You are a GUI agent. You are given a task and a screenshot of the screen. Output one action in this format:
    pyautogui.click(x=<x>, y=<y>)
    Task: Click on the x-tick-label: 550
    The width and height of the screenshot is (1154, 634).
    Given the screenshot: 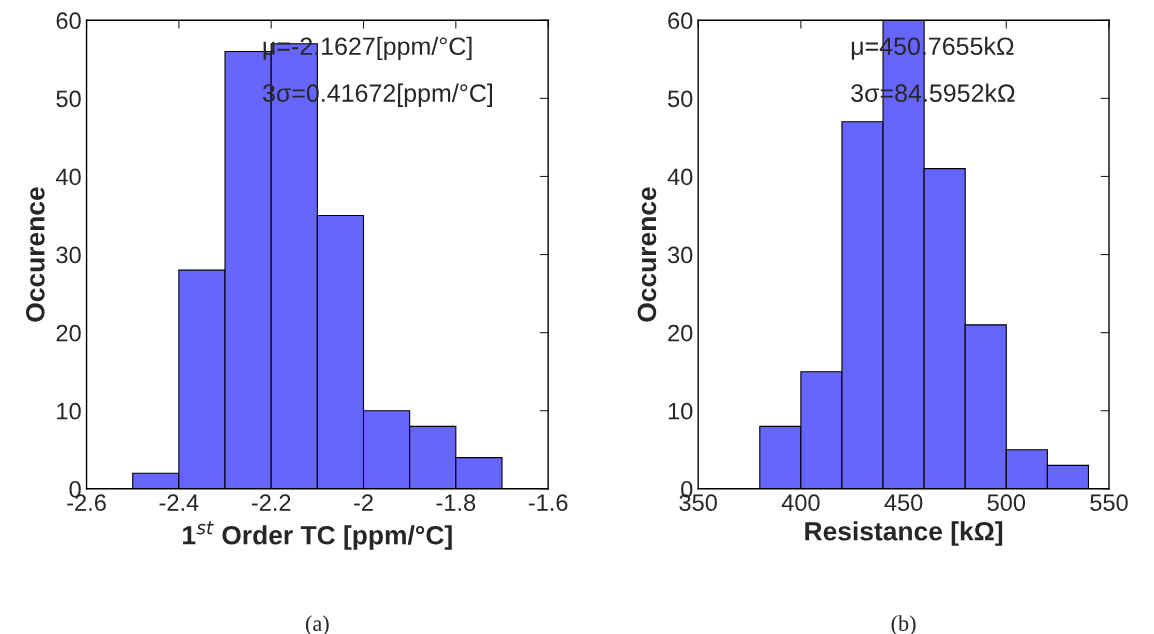 What is the action you would take?
    pyautogui.click(x=1109, y=503)
    